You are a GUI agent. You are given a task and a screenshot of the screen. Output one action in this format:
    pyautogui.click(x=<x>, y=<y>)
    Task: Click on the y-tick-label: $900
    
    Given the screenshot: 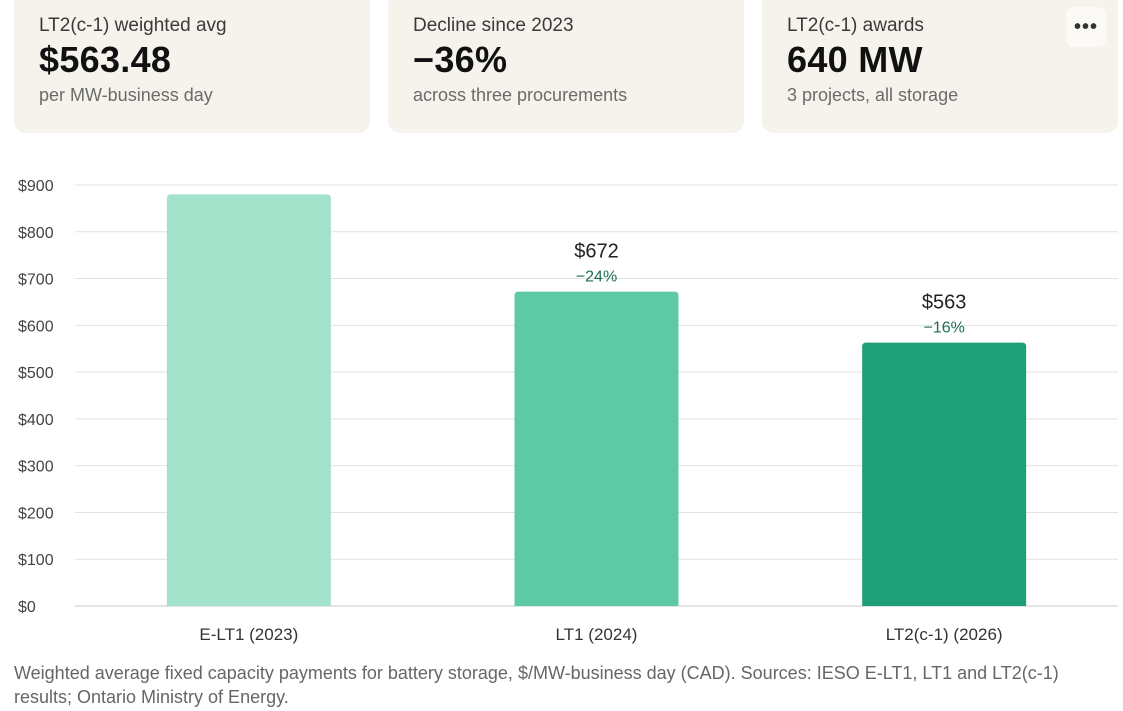 What is the action you would take?
    pyautogui.click(x=36, y=186)
    